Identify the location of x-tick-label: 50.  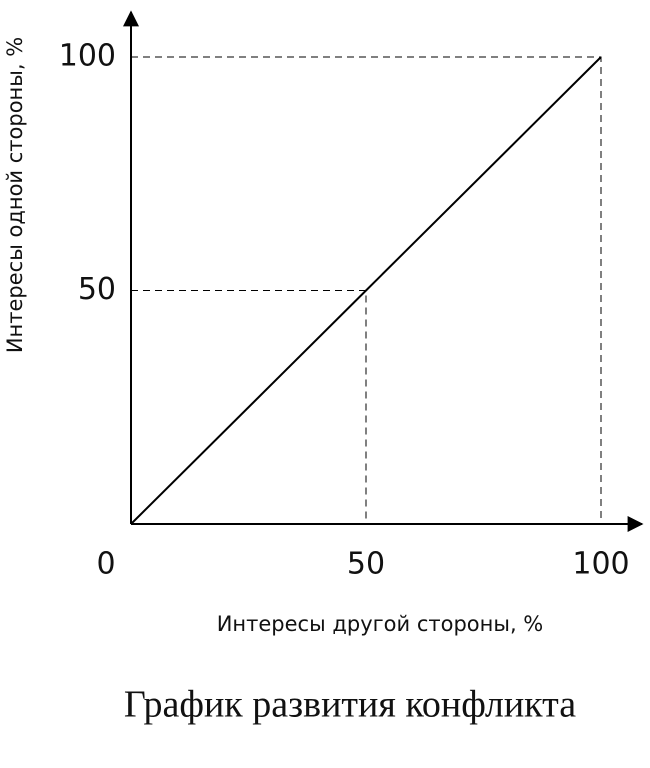
(366, 564).